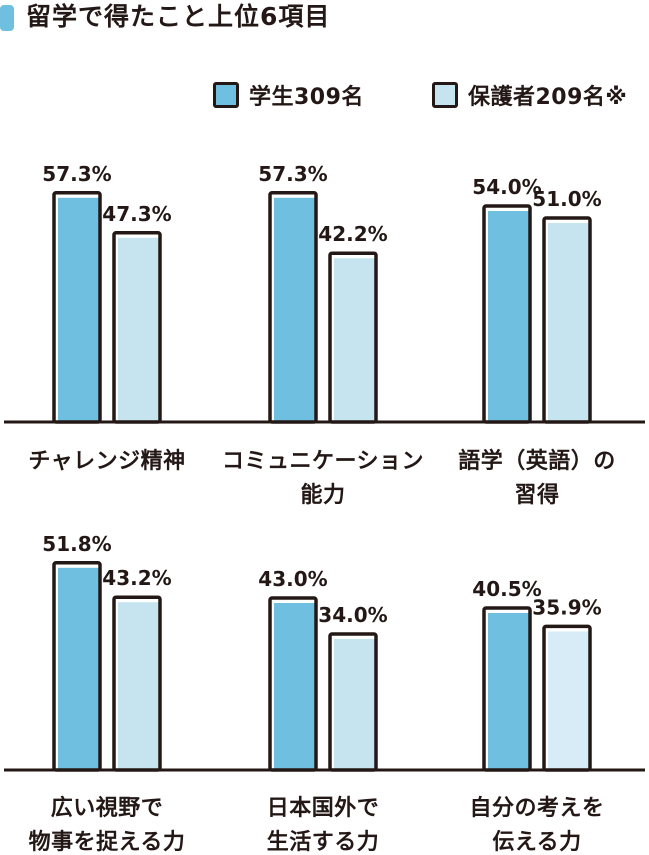  I want to click on bar-fill-p1-c1-s0, so click(295, 686).